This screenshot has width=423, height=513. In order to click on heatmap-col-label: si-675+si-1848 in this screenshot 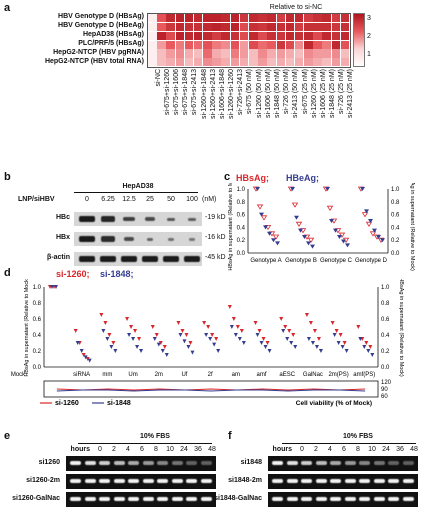, I will do `click(186, 92)`.